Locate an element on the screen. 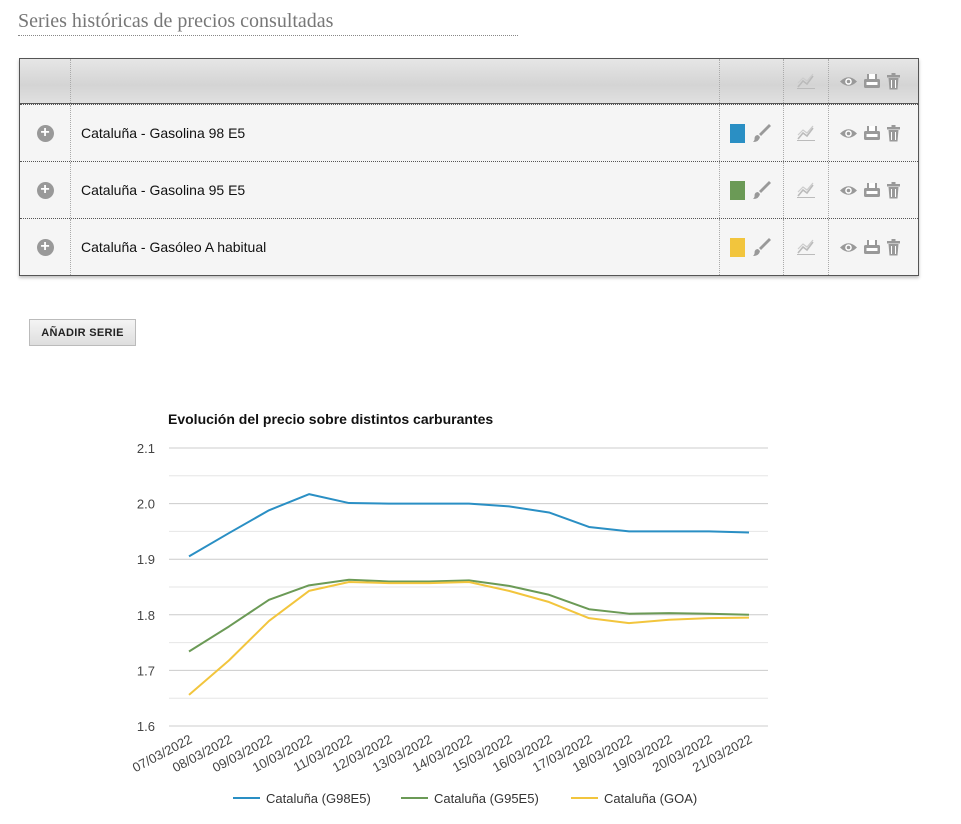  header-expand-cell is located at coordinates (45, 81).